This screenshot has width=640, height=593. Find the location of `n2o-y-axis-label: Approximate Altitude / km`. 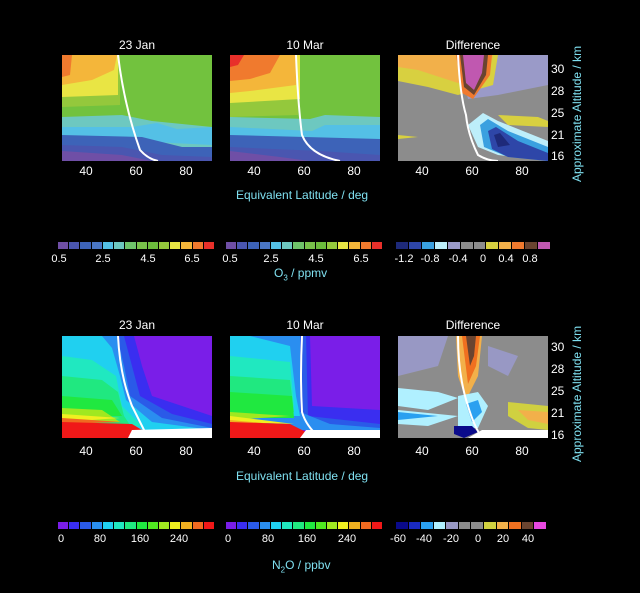

n2o-y-axis-label: Approximate Altitude / km is located at coordinates (577, 393).